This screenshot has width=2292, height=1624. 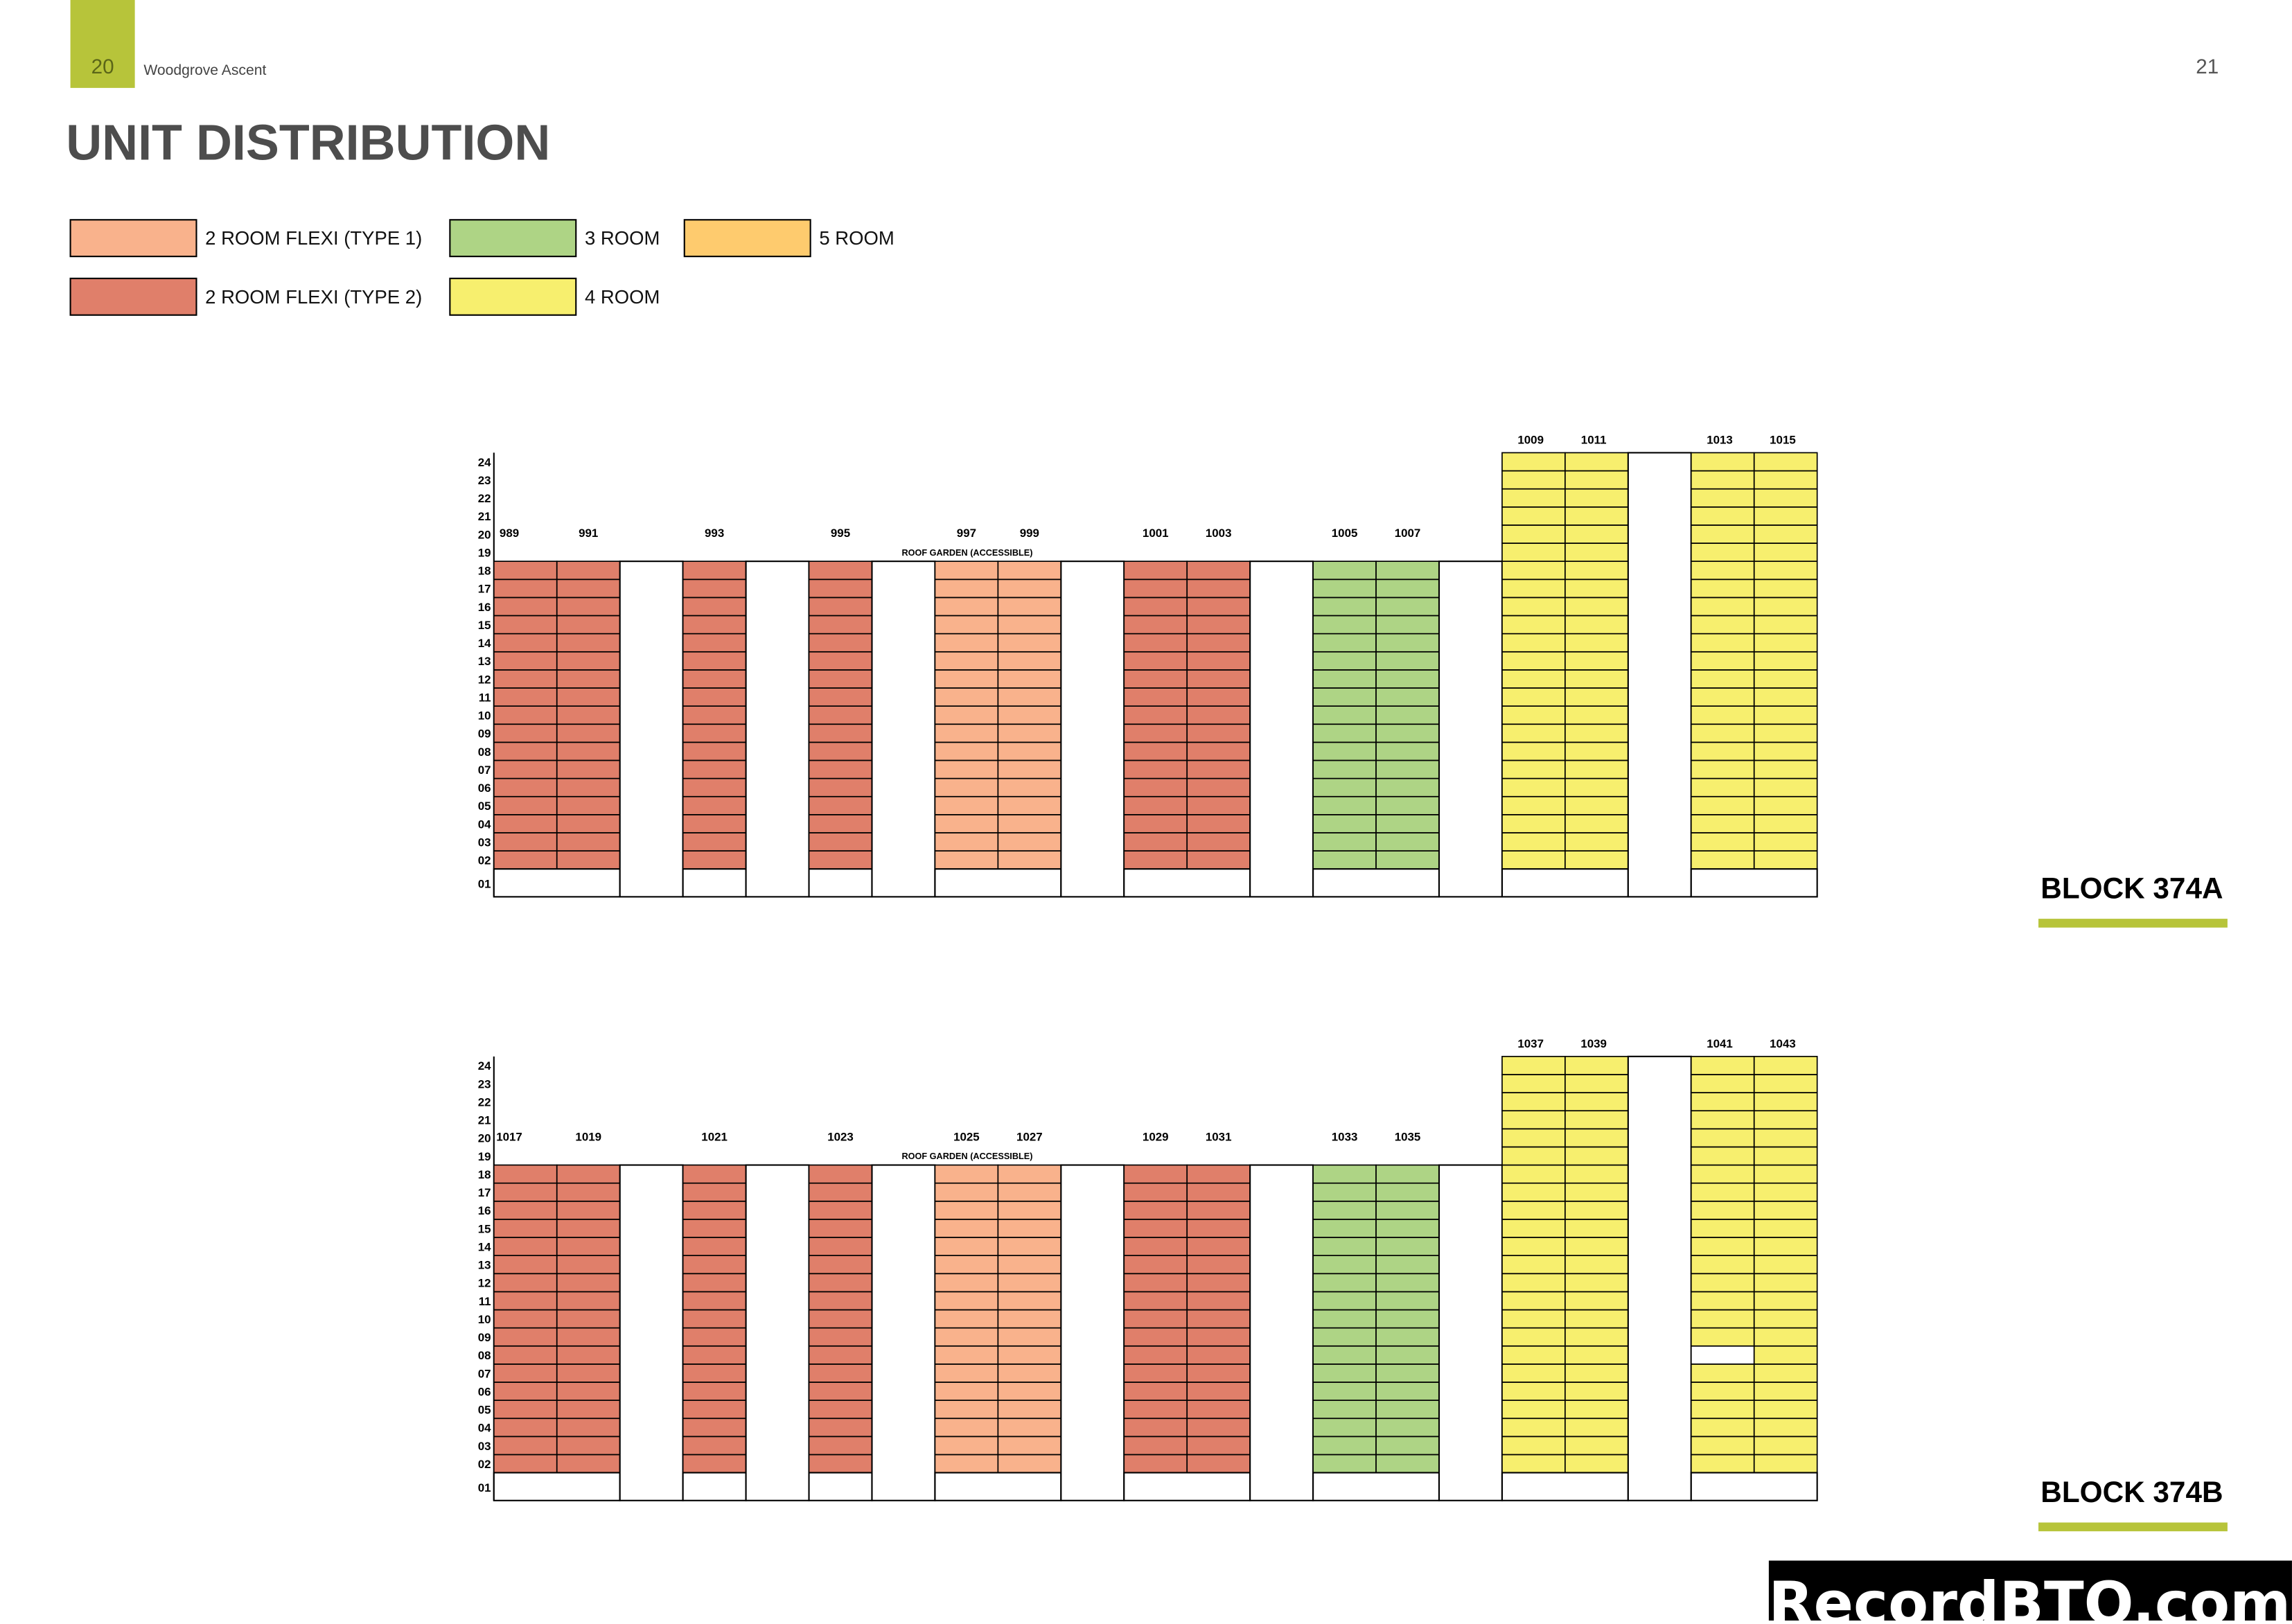 I want to click on void, so click(x=651, y=729).